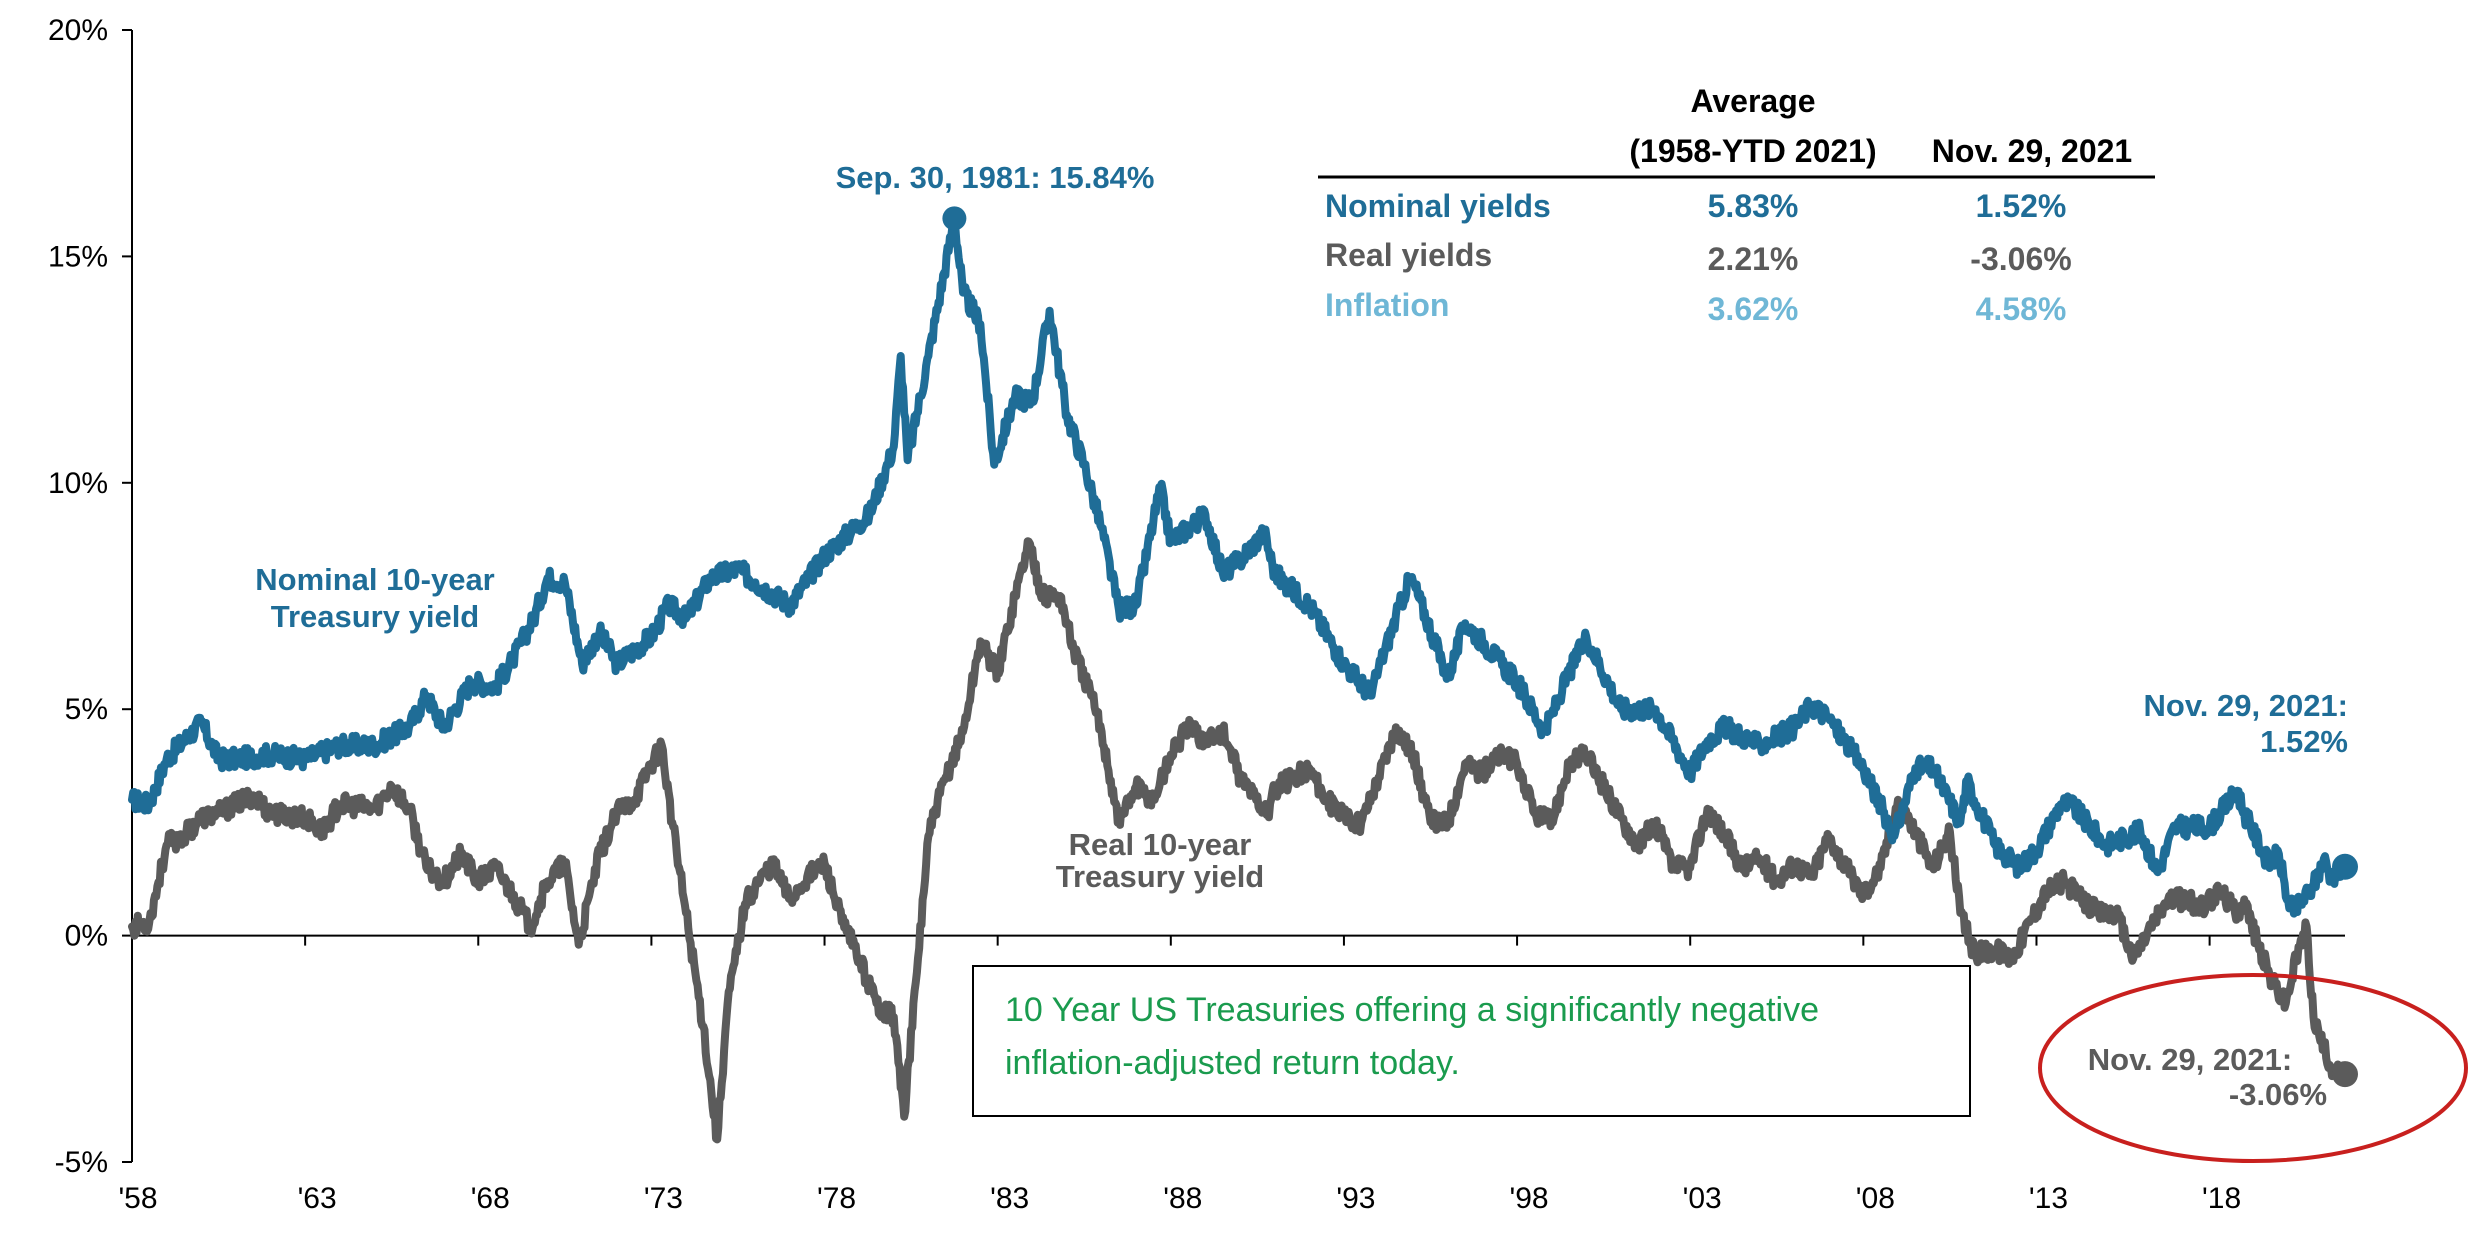 This screenshot has height=1241, width=2475. I want to click on table-row-nominal-current: 1.52%, so click(2021, 206).